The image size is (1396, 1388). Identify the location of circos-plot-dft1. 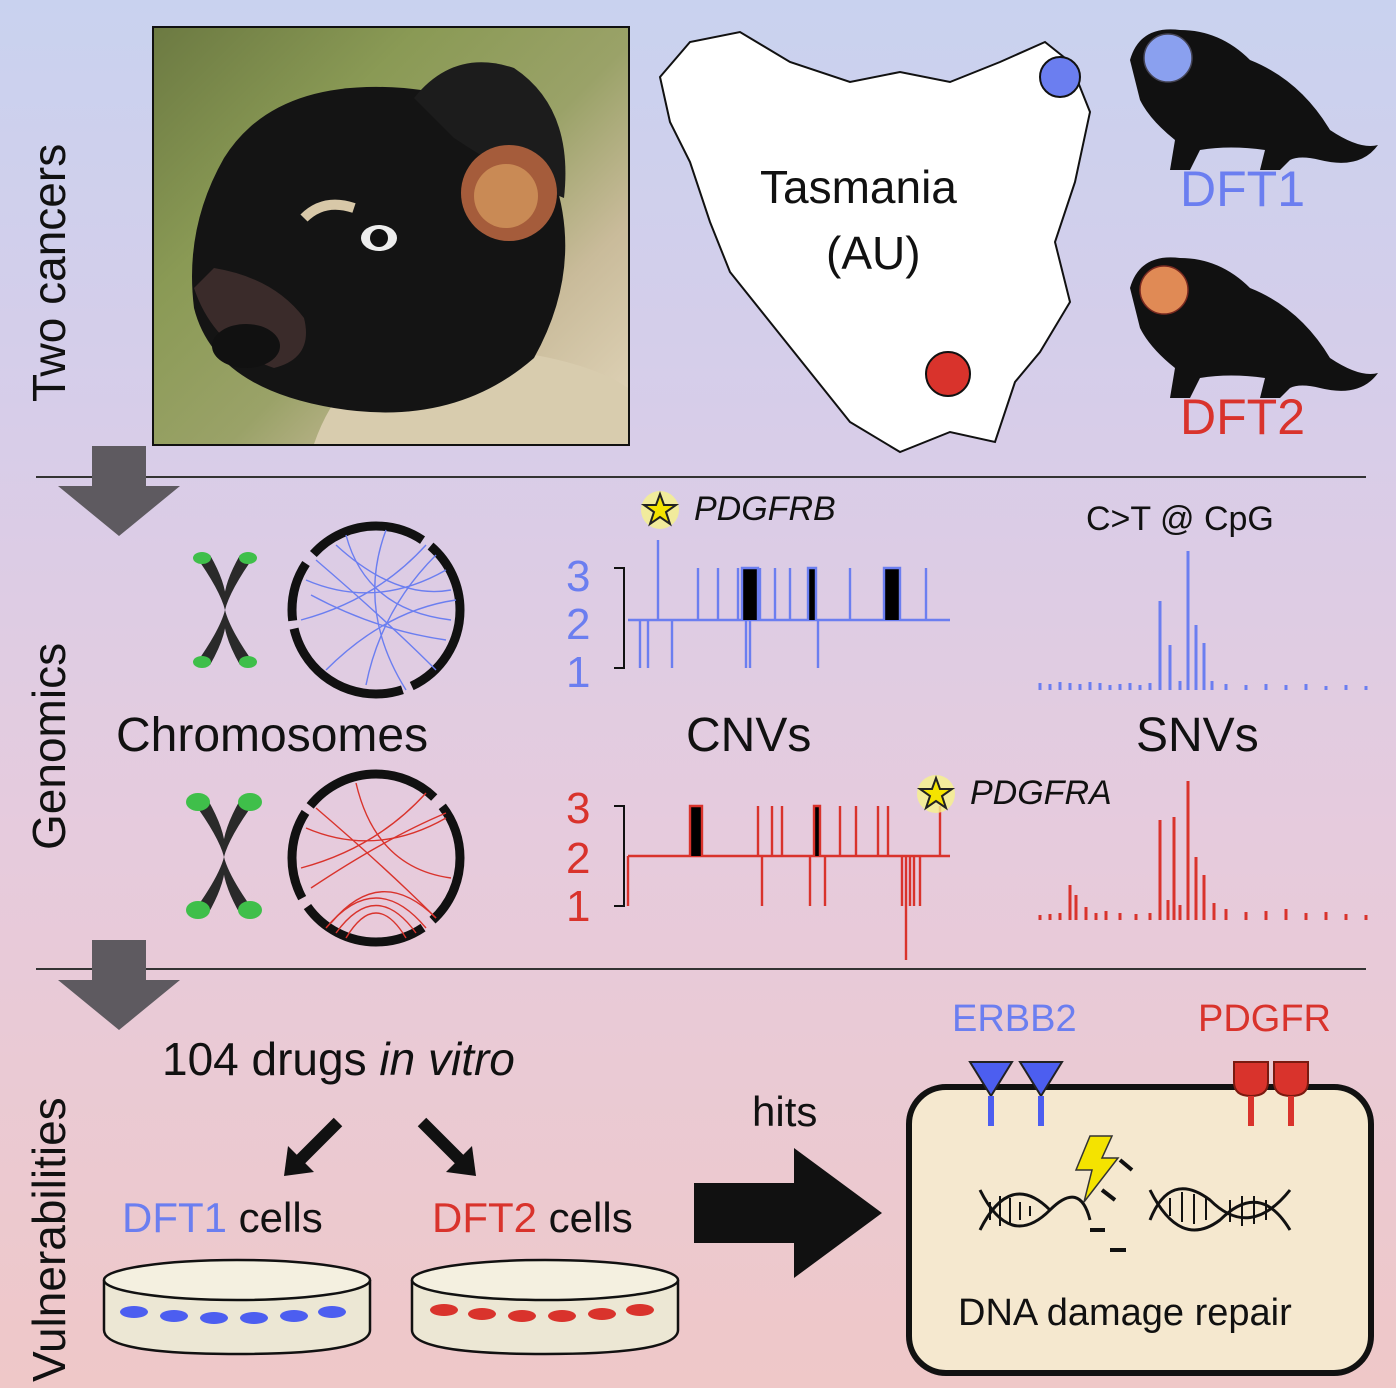
(376, 610).